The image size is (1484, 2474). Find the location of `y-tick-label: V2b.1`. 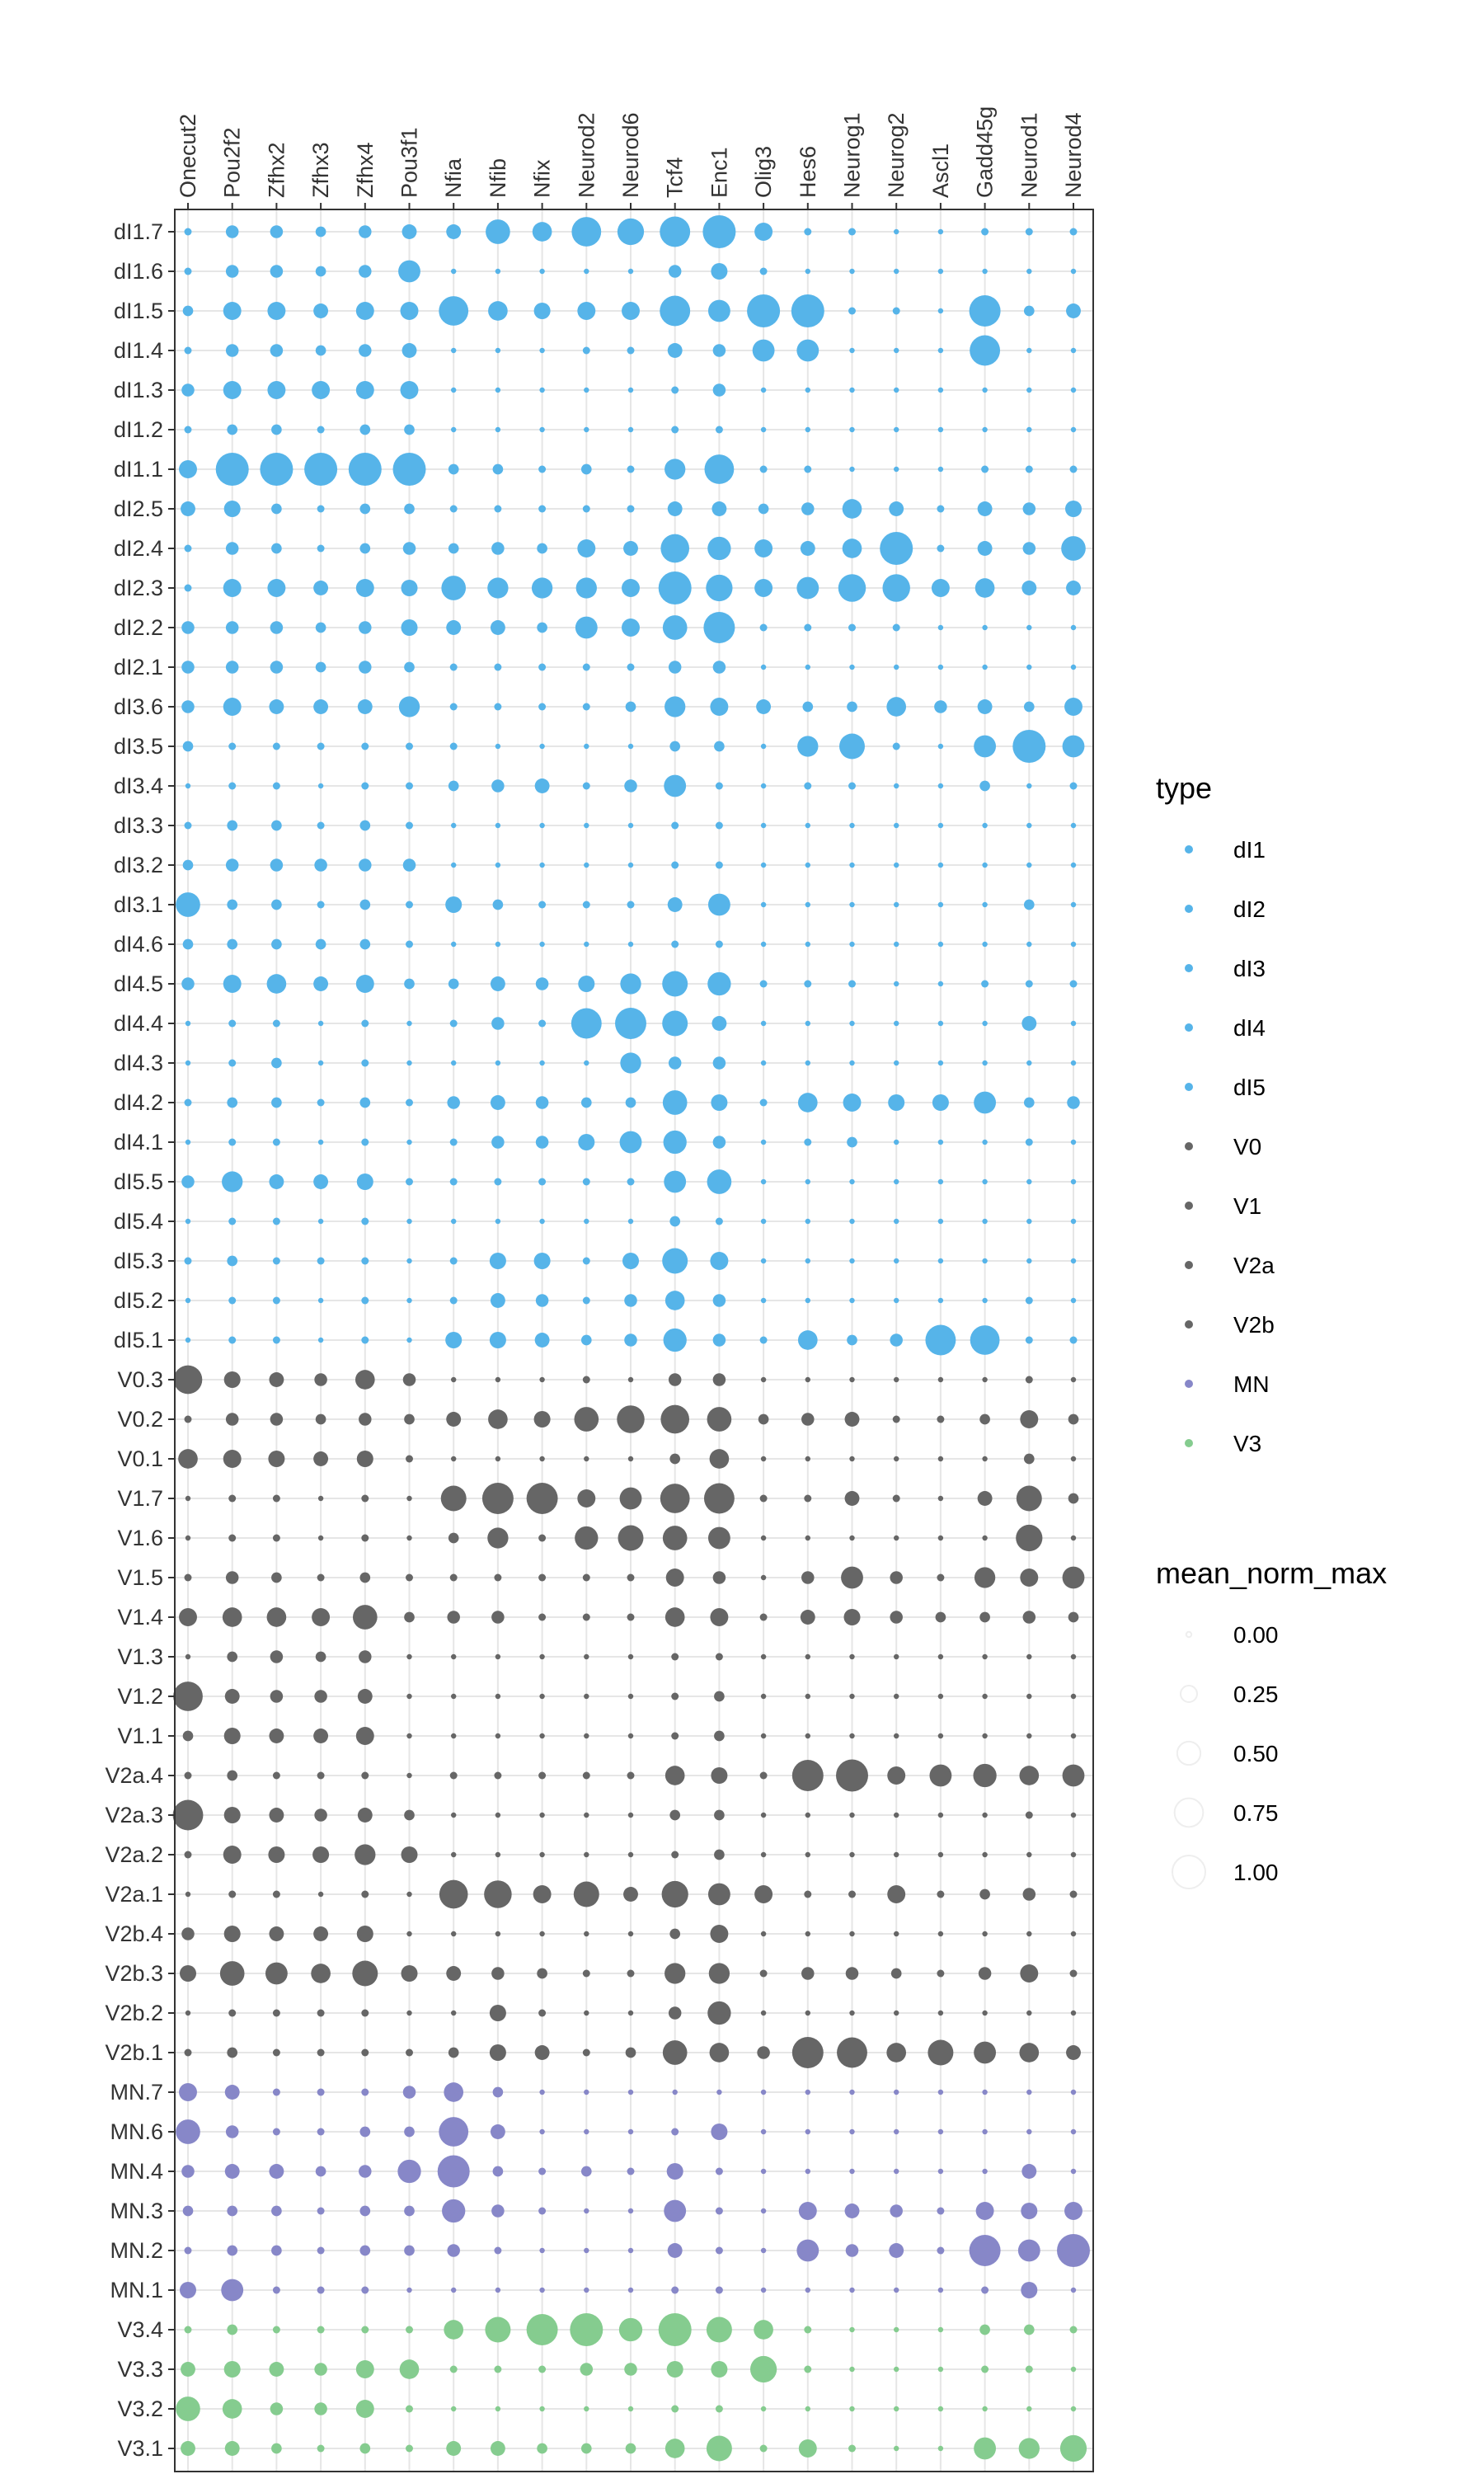

y-tick-label: V2b.1 is located at coordinates (134, 2052).